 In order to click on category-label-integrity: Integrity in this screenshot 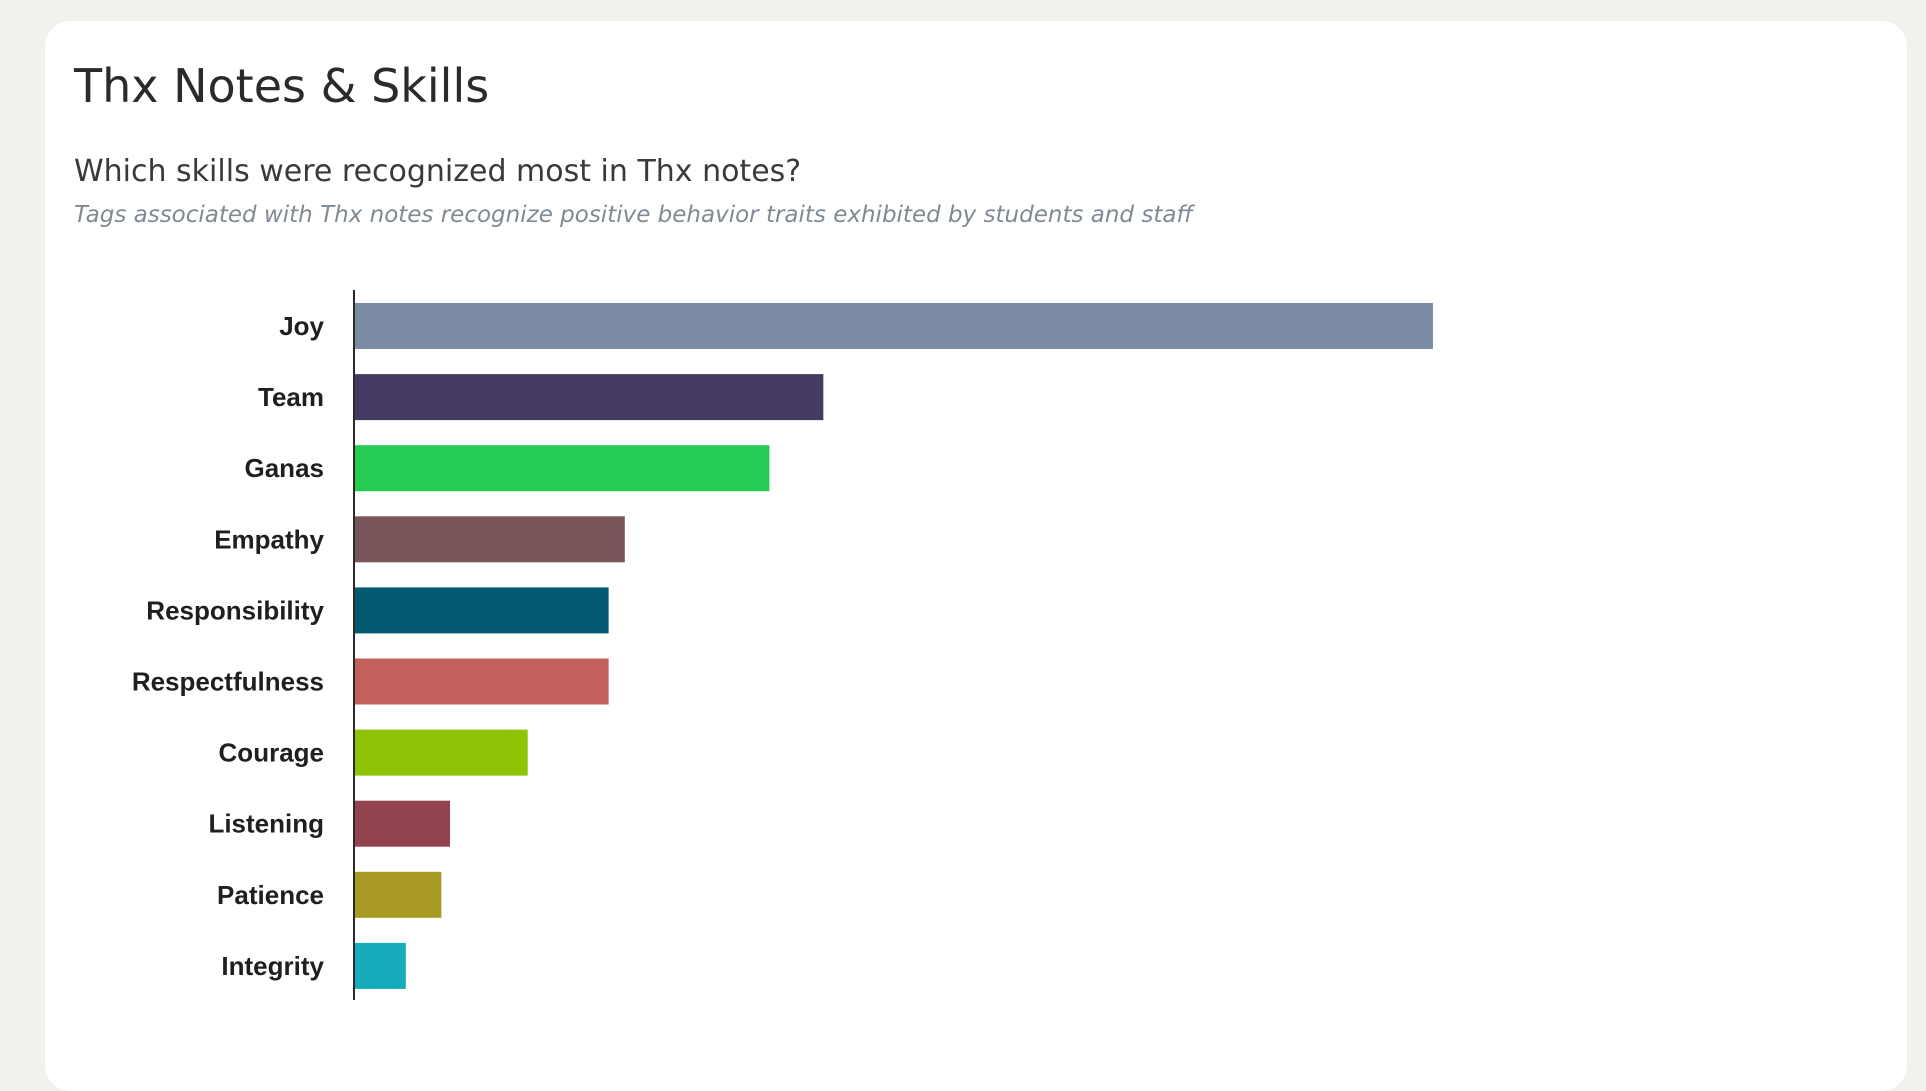, I will do `click(272, 966)`.